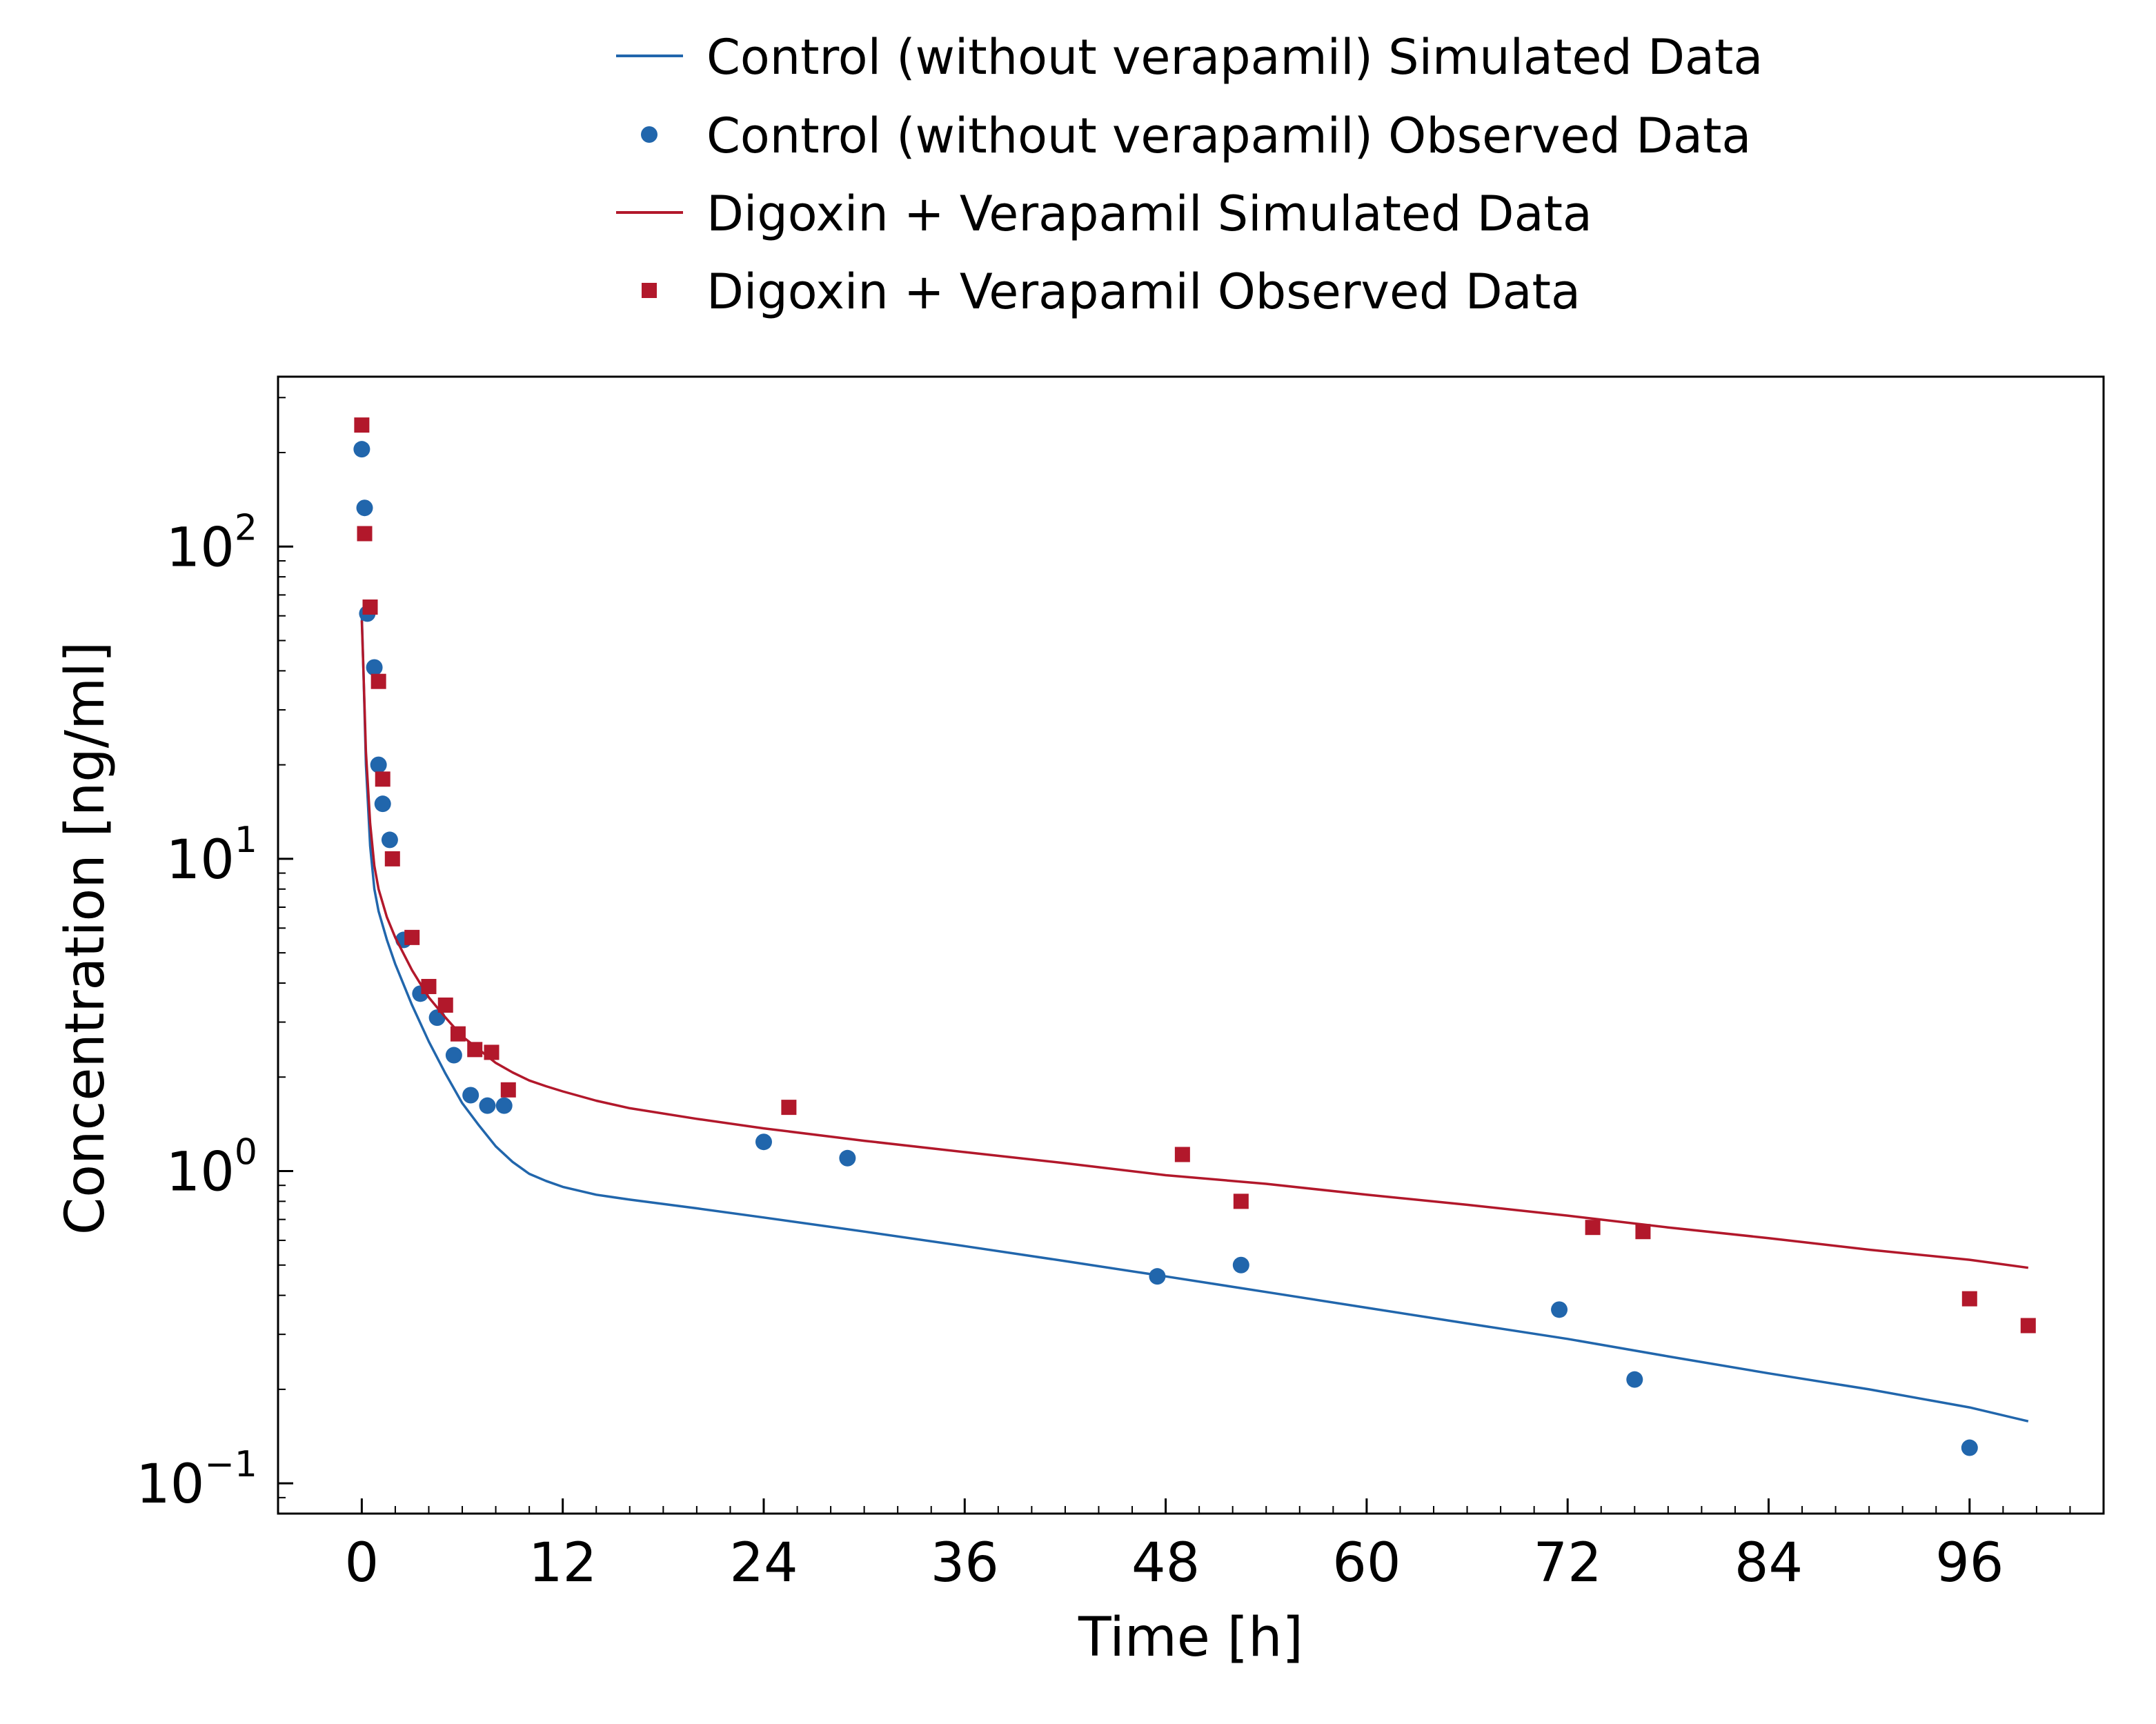 The width and height of the screenshot is (2156, 1724). I want to click on legend-square-swatch, so click(649, 290).